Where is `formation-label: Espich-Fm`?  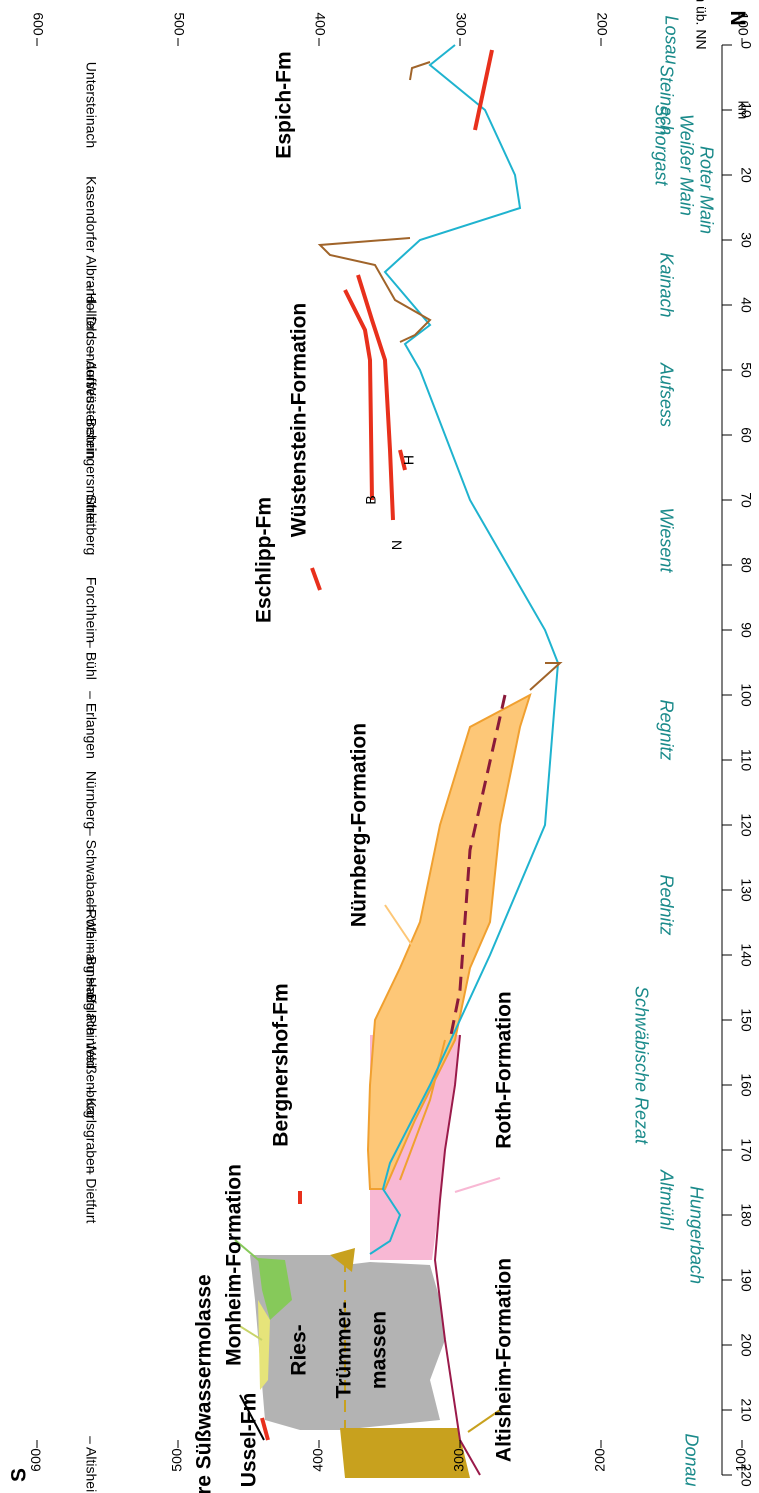 formation-label: Espich-Fm is located at coordinates (284, 104).